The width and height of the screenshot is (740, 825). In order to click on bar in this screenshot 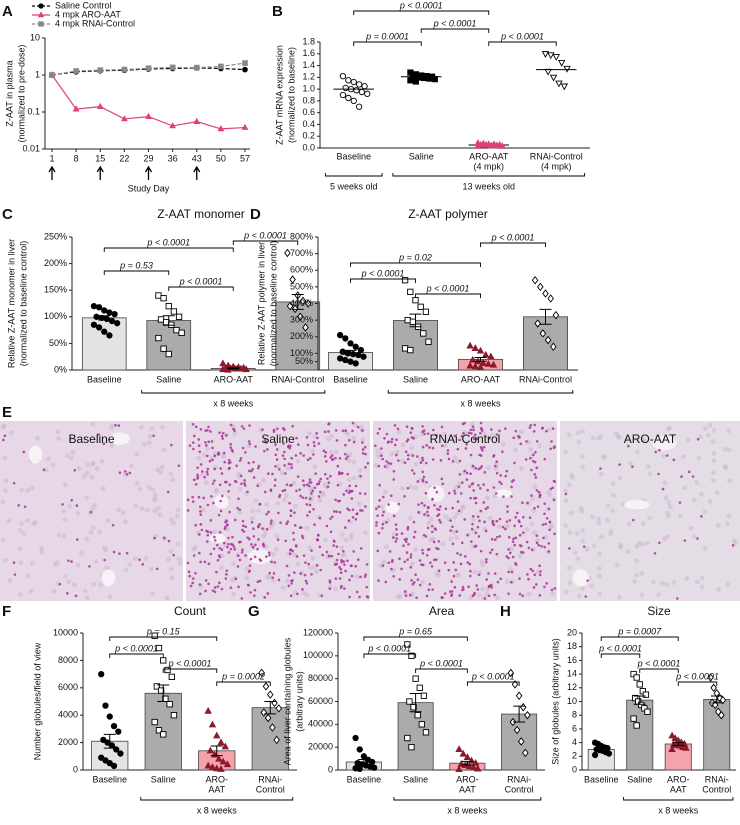, I will do `click(298, 336)`.